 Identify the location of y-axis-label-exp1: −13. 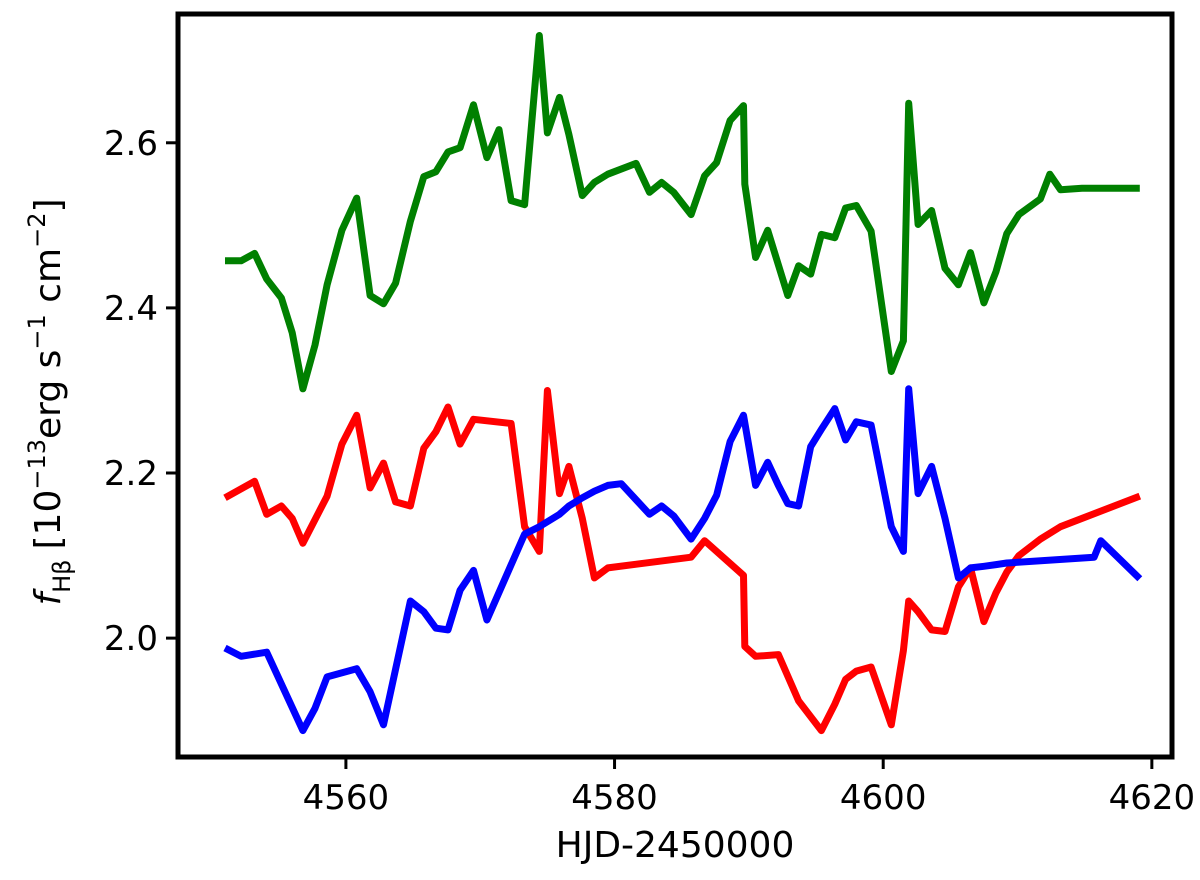
(37, 464).